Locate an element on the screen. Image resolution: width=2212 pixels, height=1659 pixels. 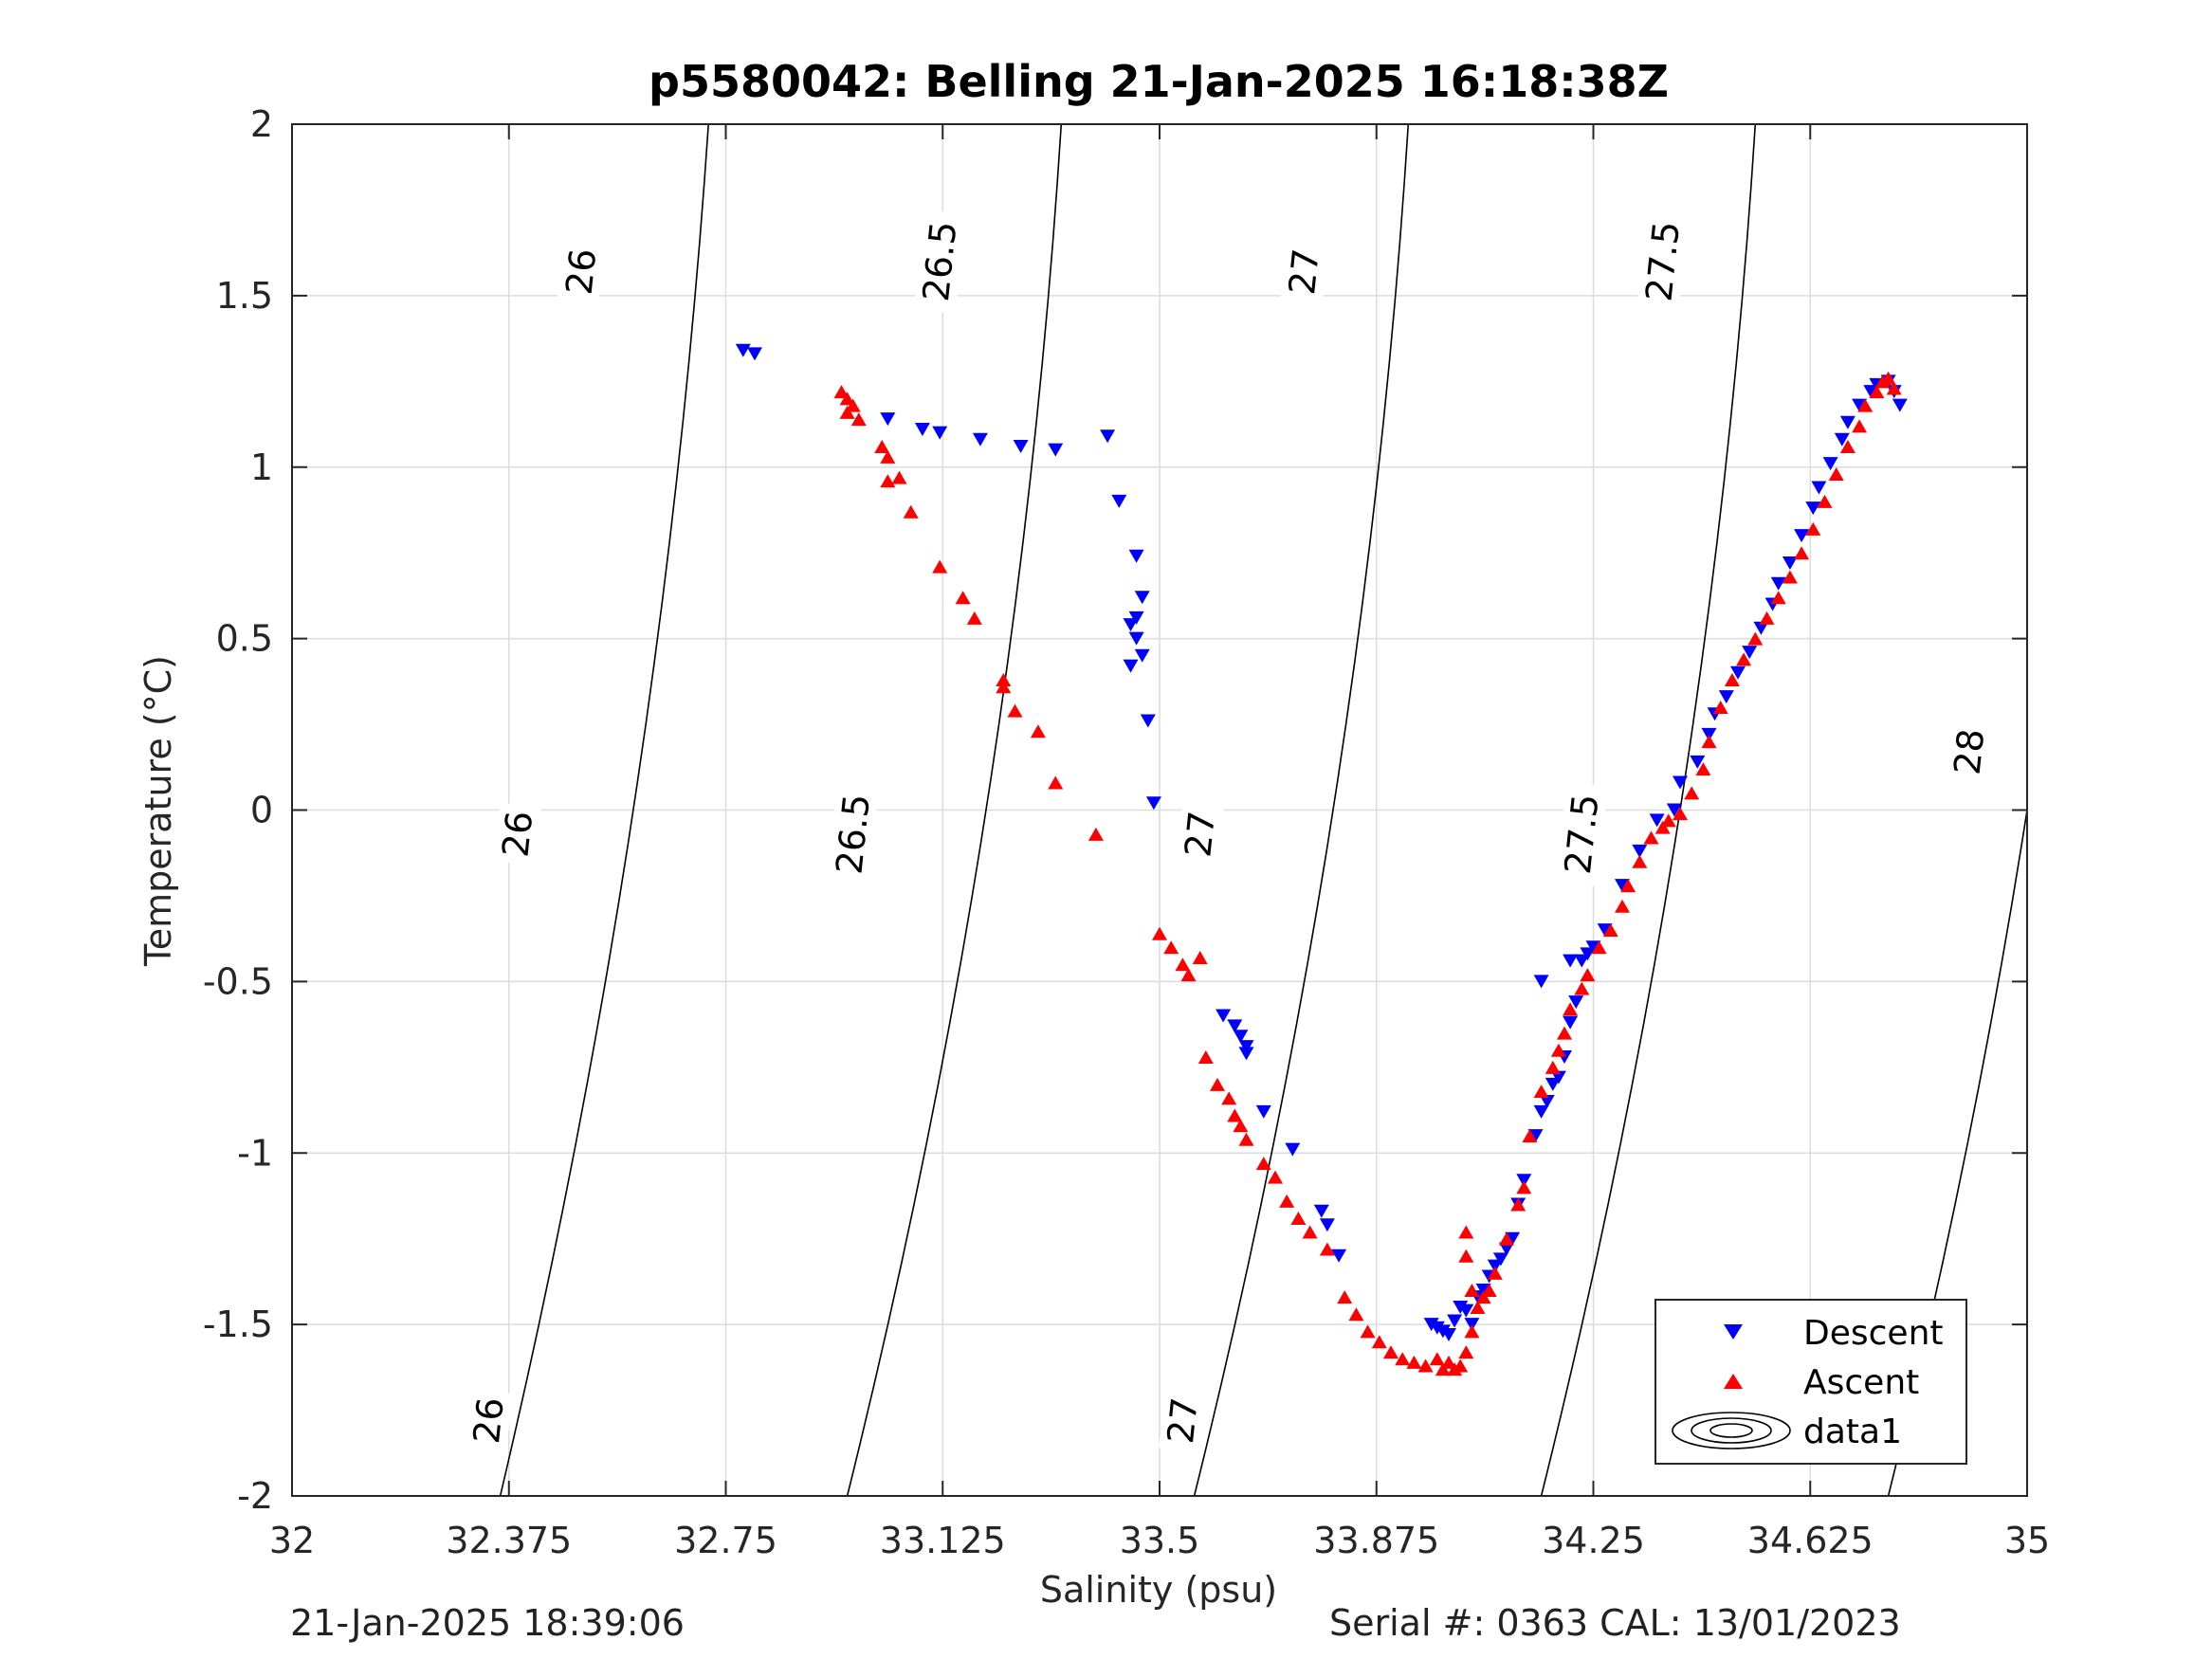
isopycnal-label: 28 is located at coordinates (1970, 752).